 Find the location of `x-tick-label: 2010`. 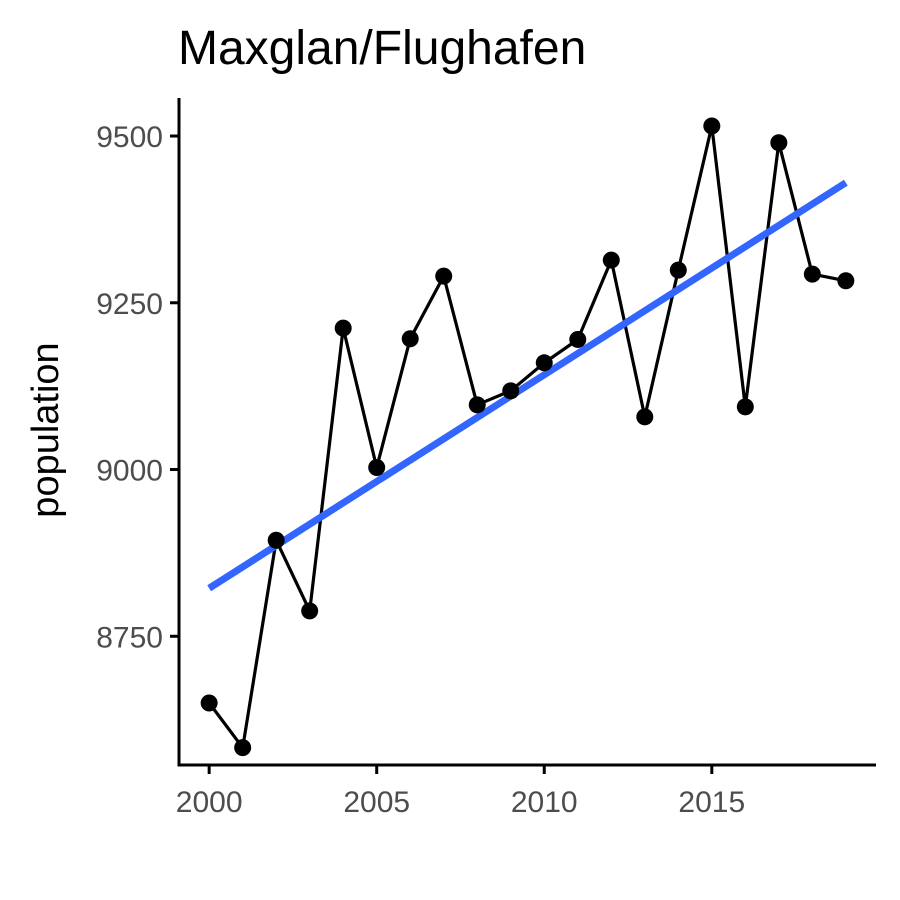

x-tick-label: 2010 is located at coordinates (544, 802).